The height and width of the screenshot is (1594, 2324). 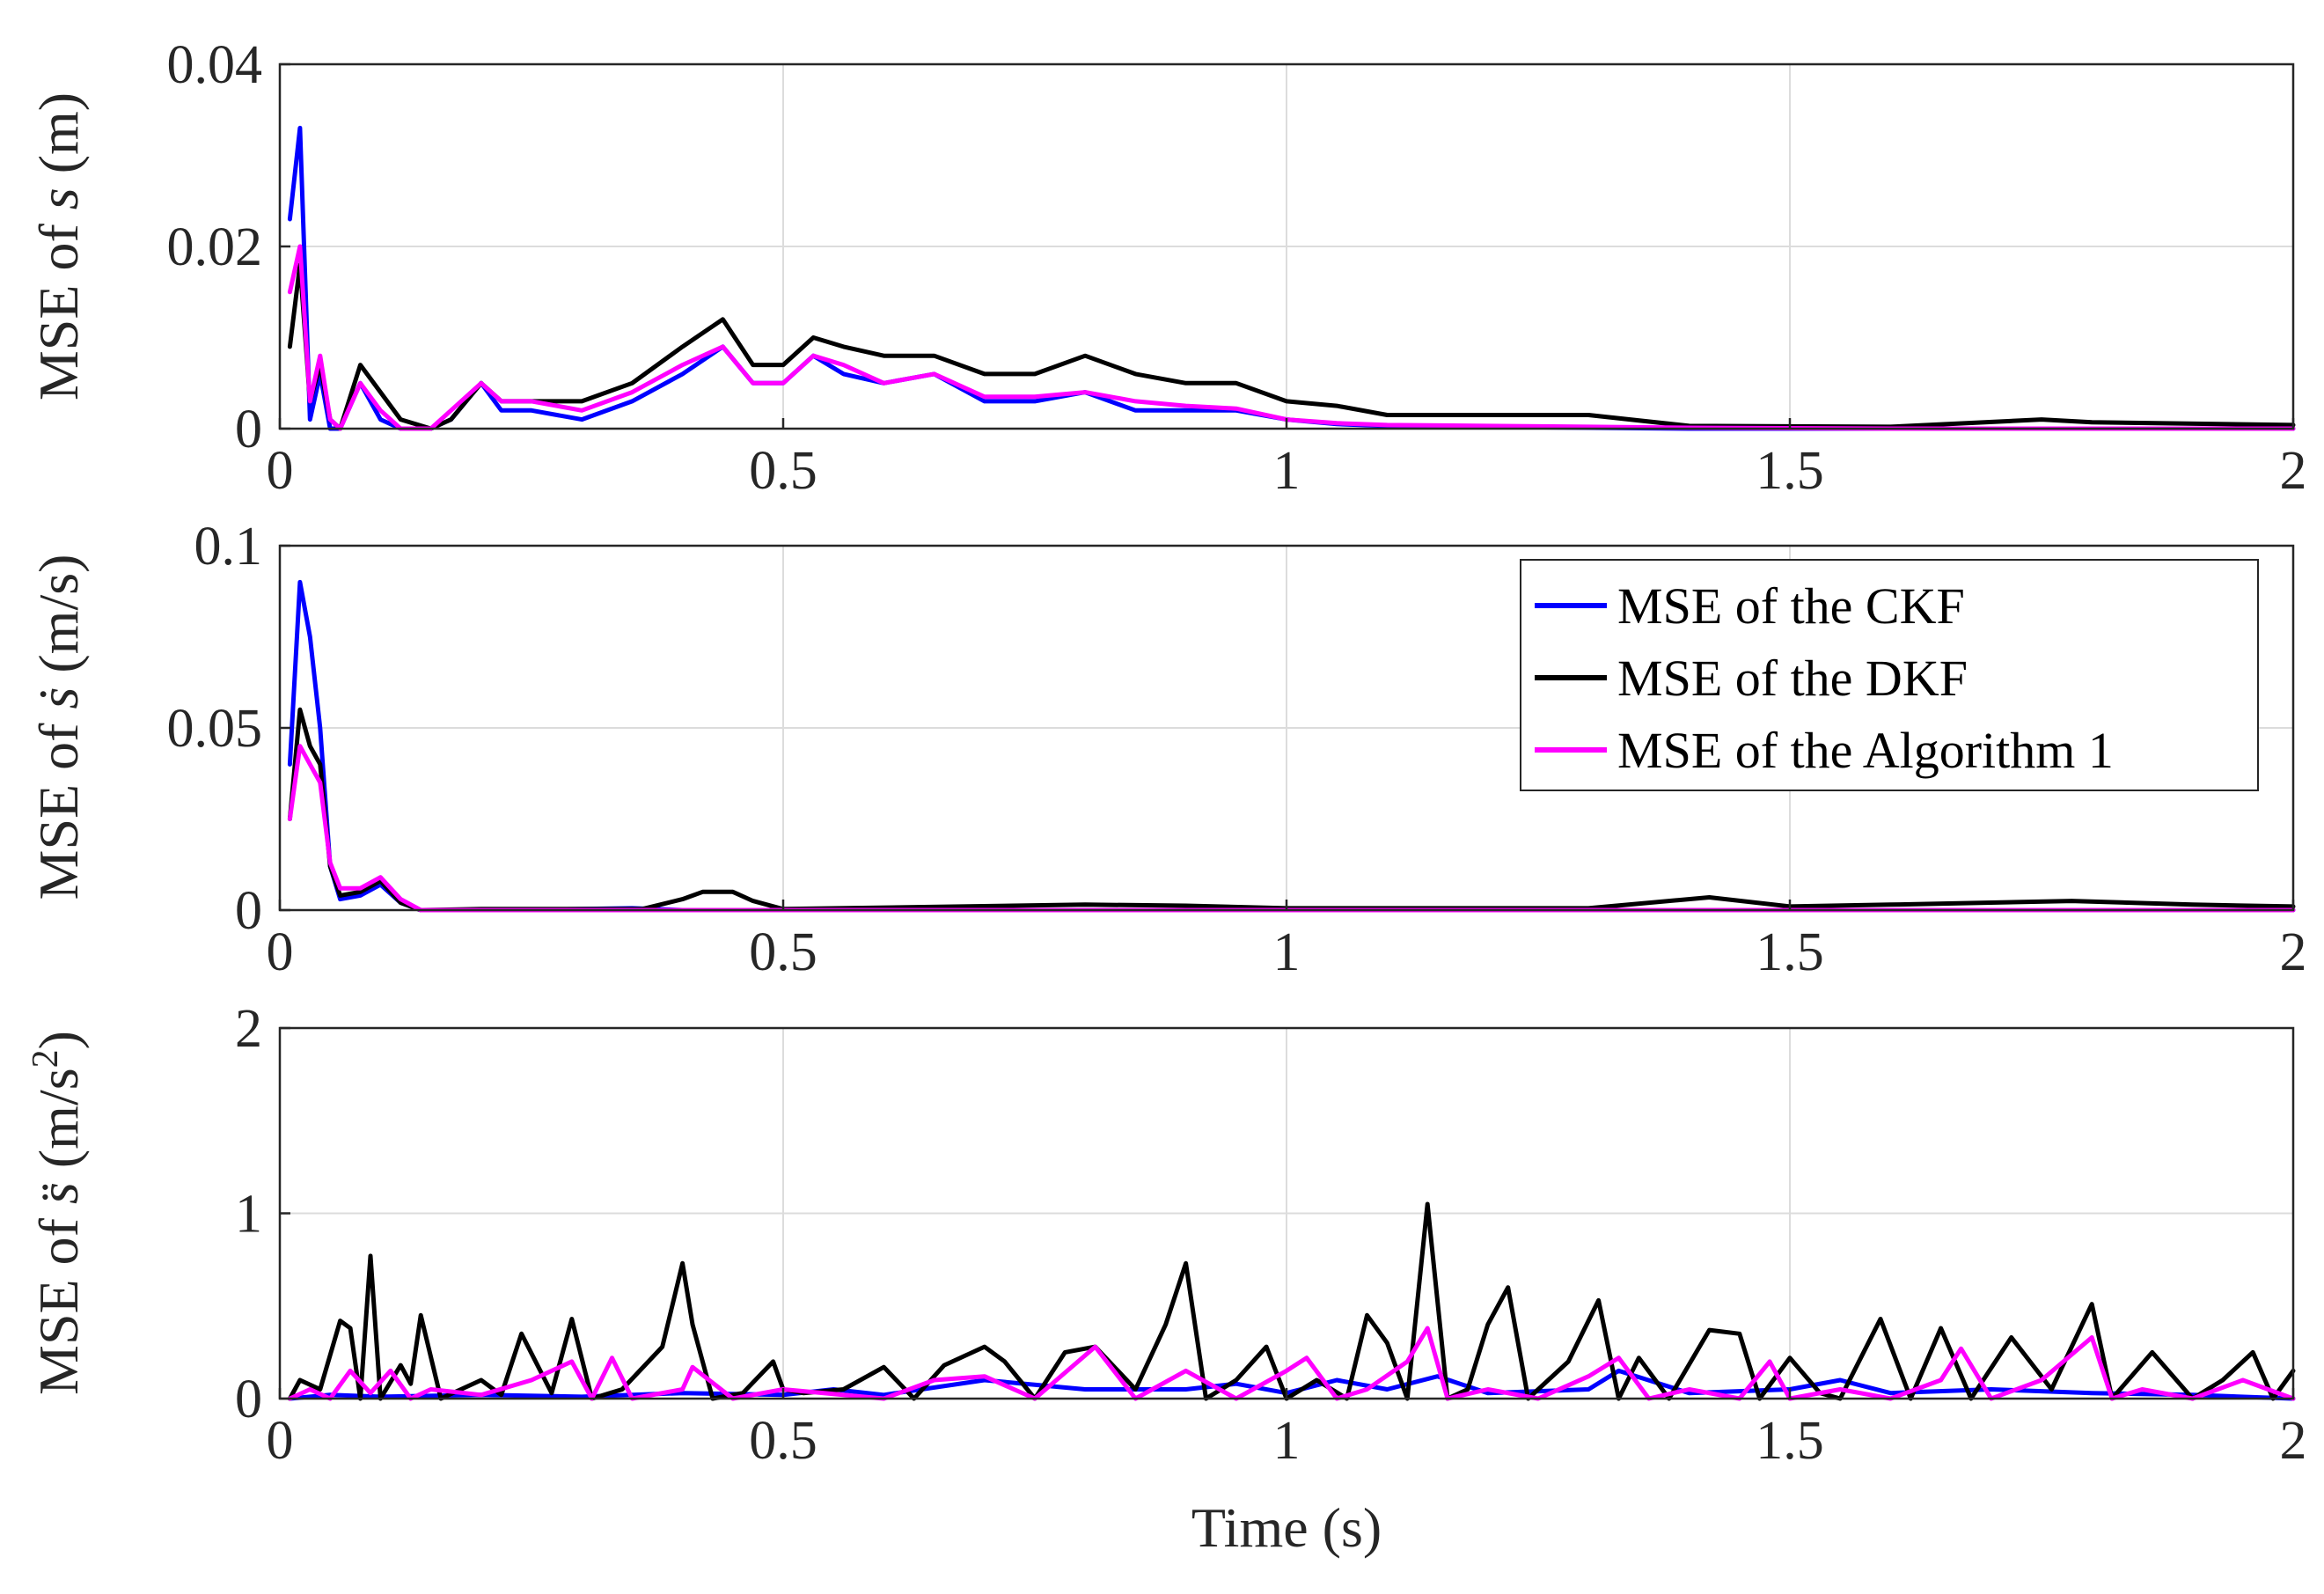 I want to click on y-axis-label: MSE of ṡ (m/s), so click(x=58, y=728).